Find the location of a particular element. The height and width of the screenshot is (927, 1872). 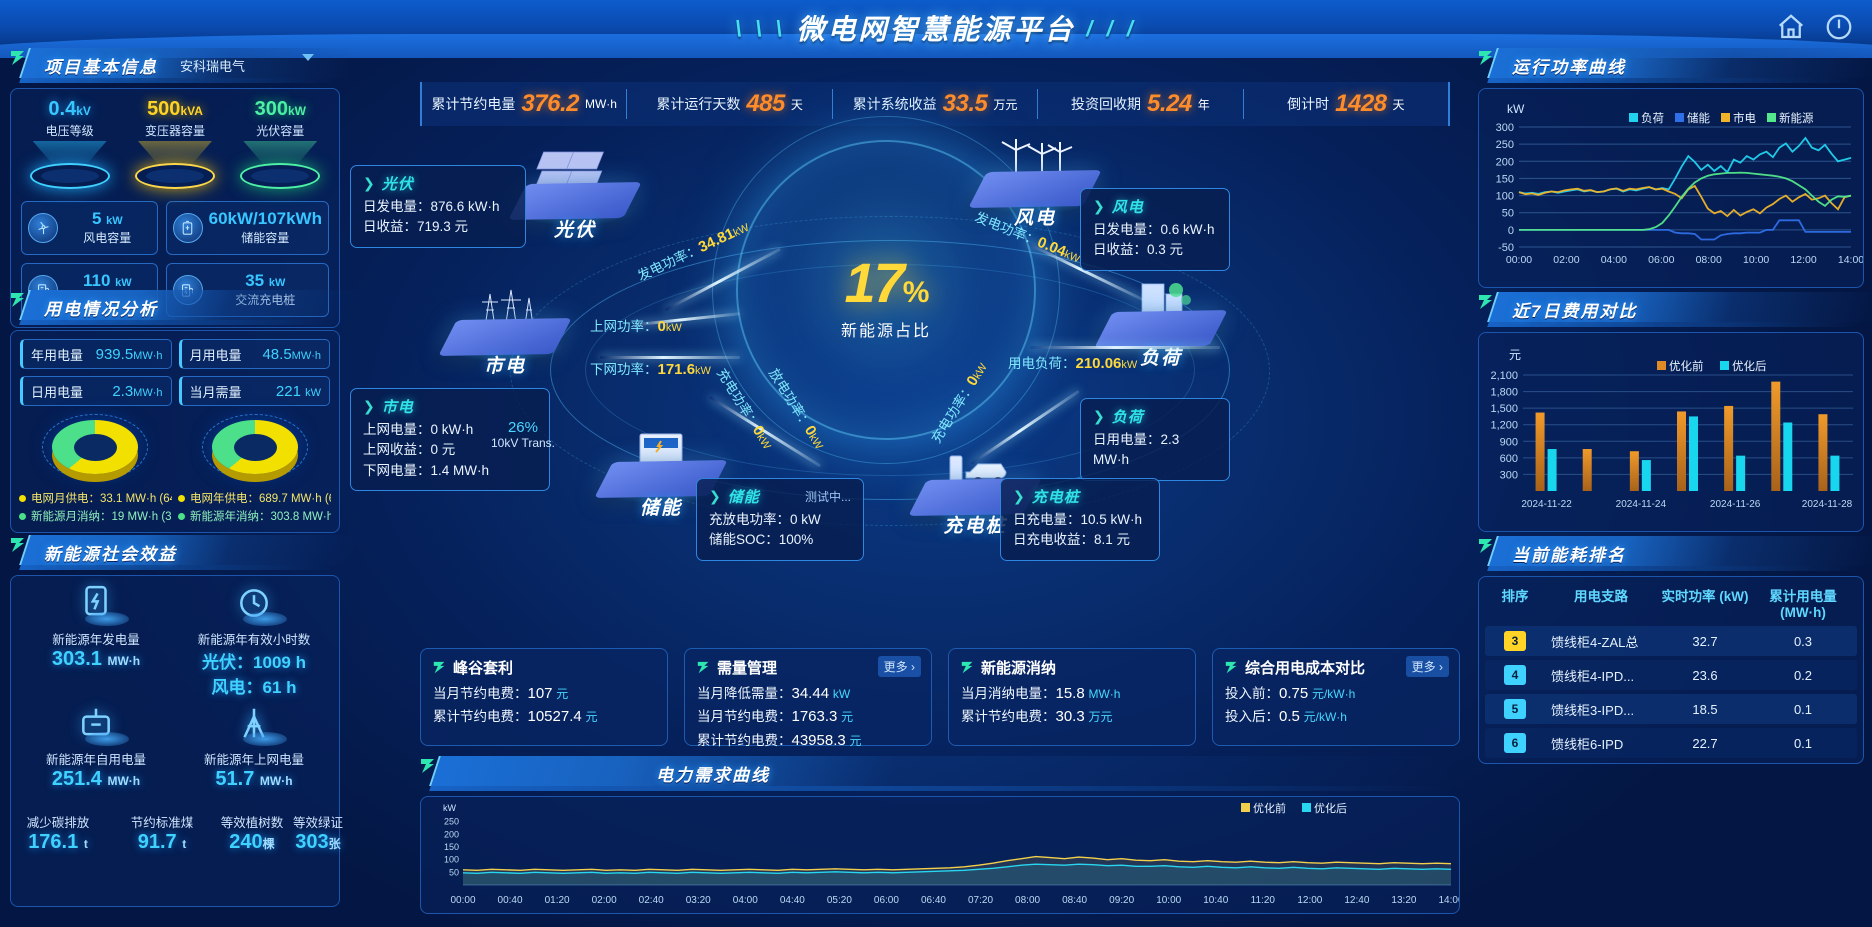

svg-text: 02:00 is located at coordinates (604, 900).